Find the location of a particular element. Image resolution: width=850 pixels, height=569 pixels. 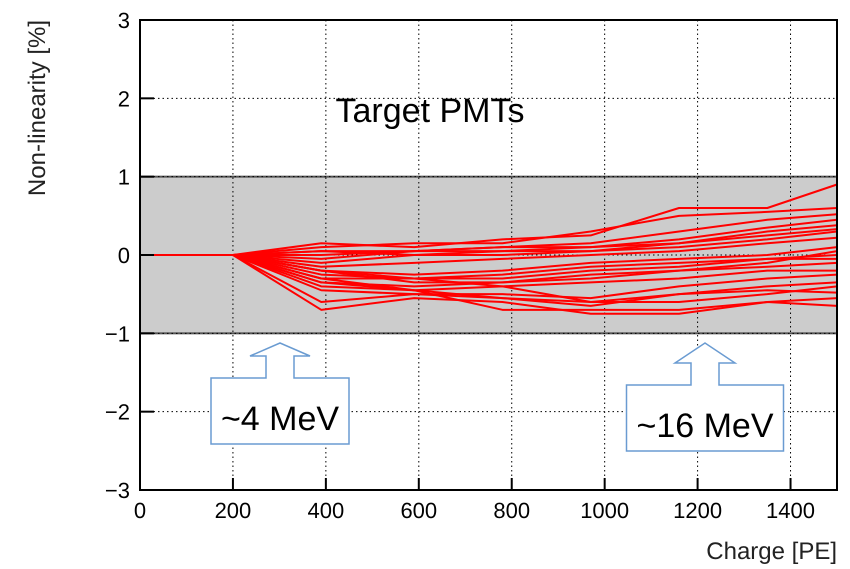

y-tick-label: 2 is located at coordinates (124, 99).